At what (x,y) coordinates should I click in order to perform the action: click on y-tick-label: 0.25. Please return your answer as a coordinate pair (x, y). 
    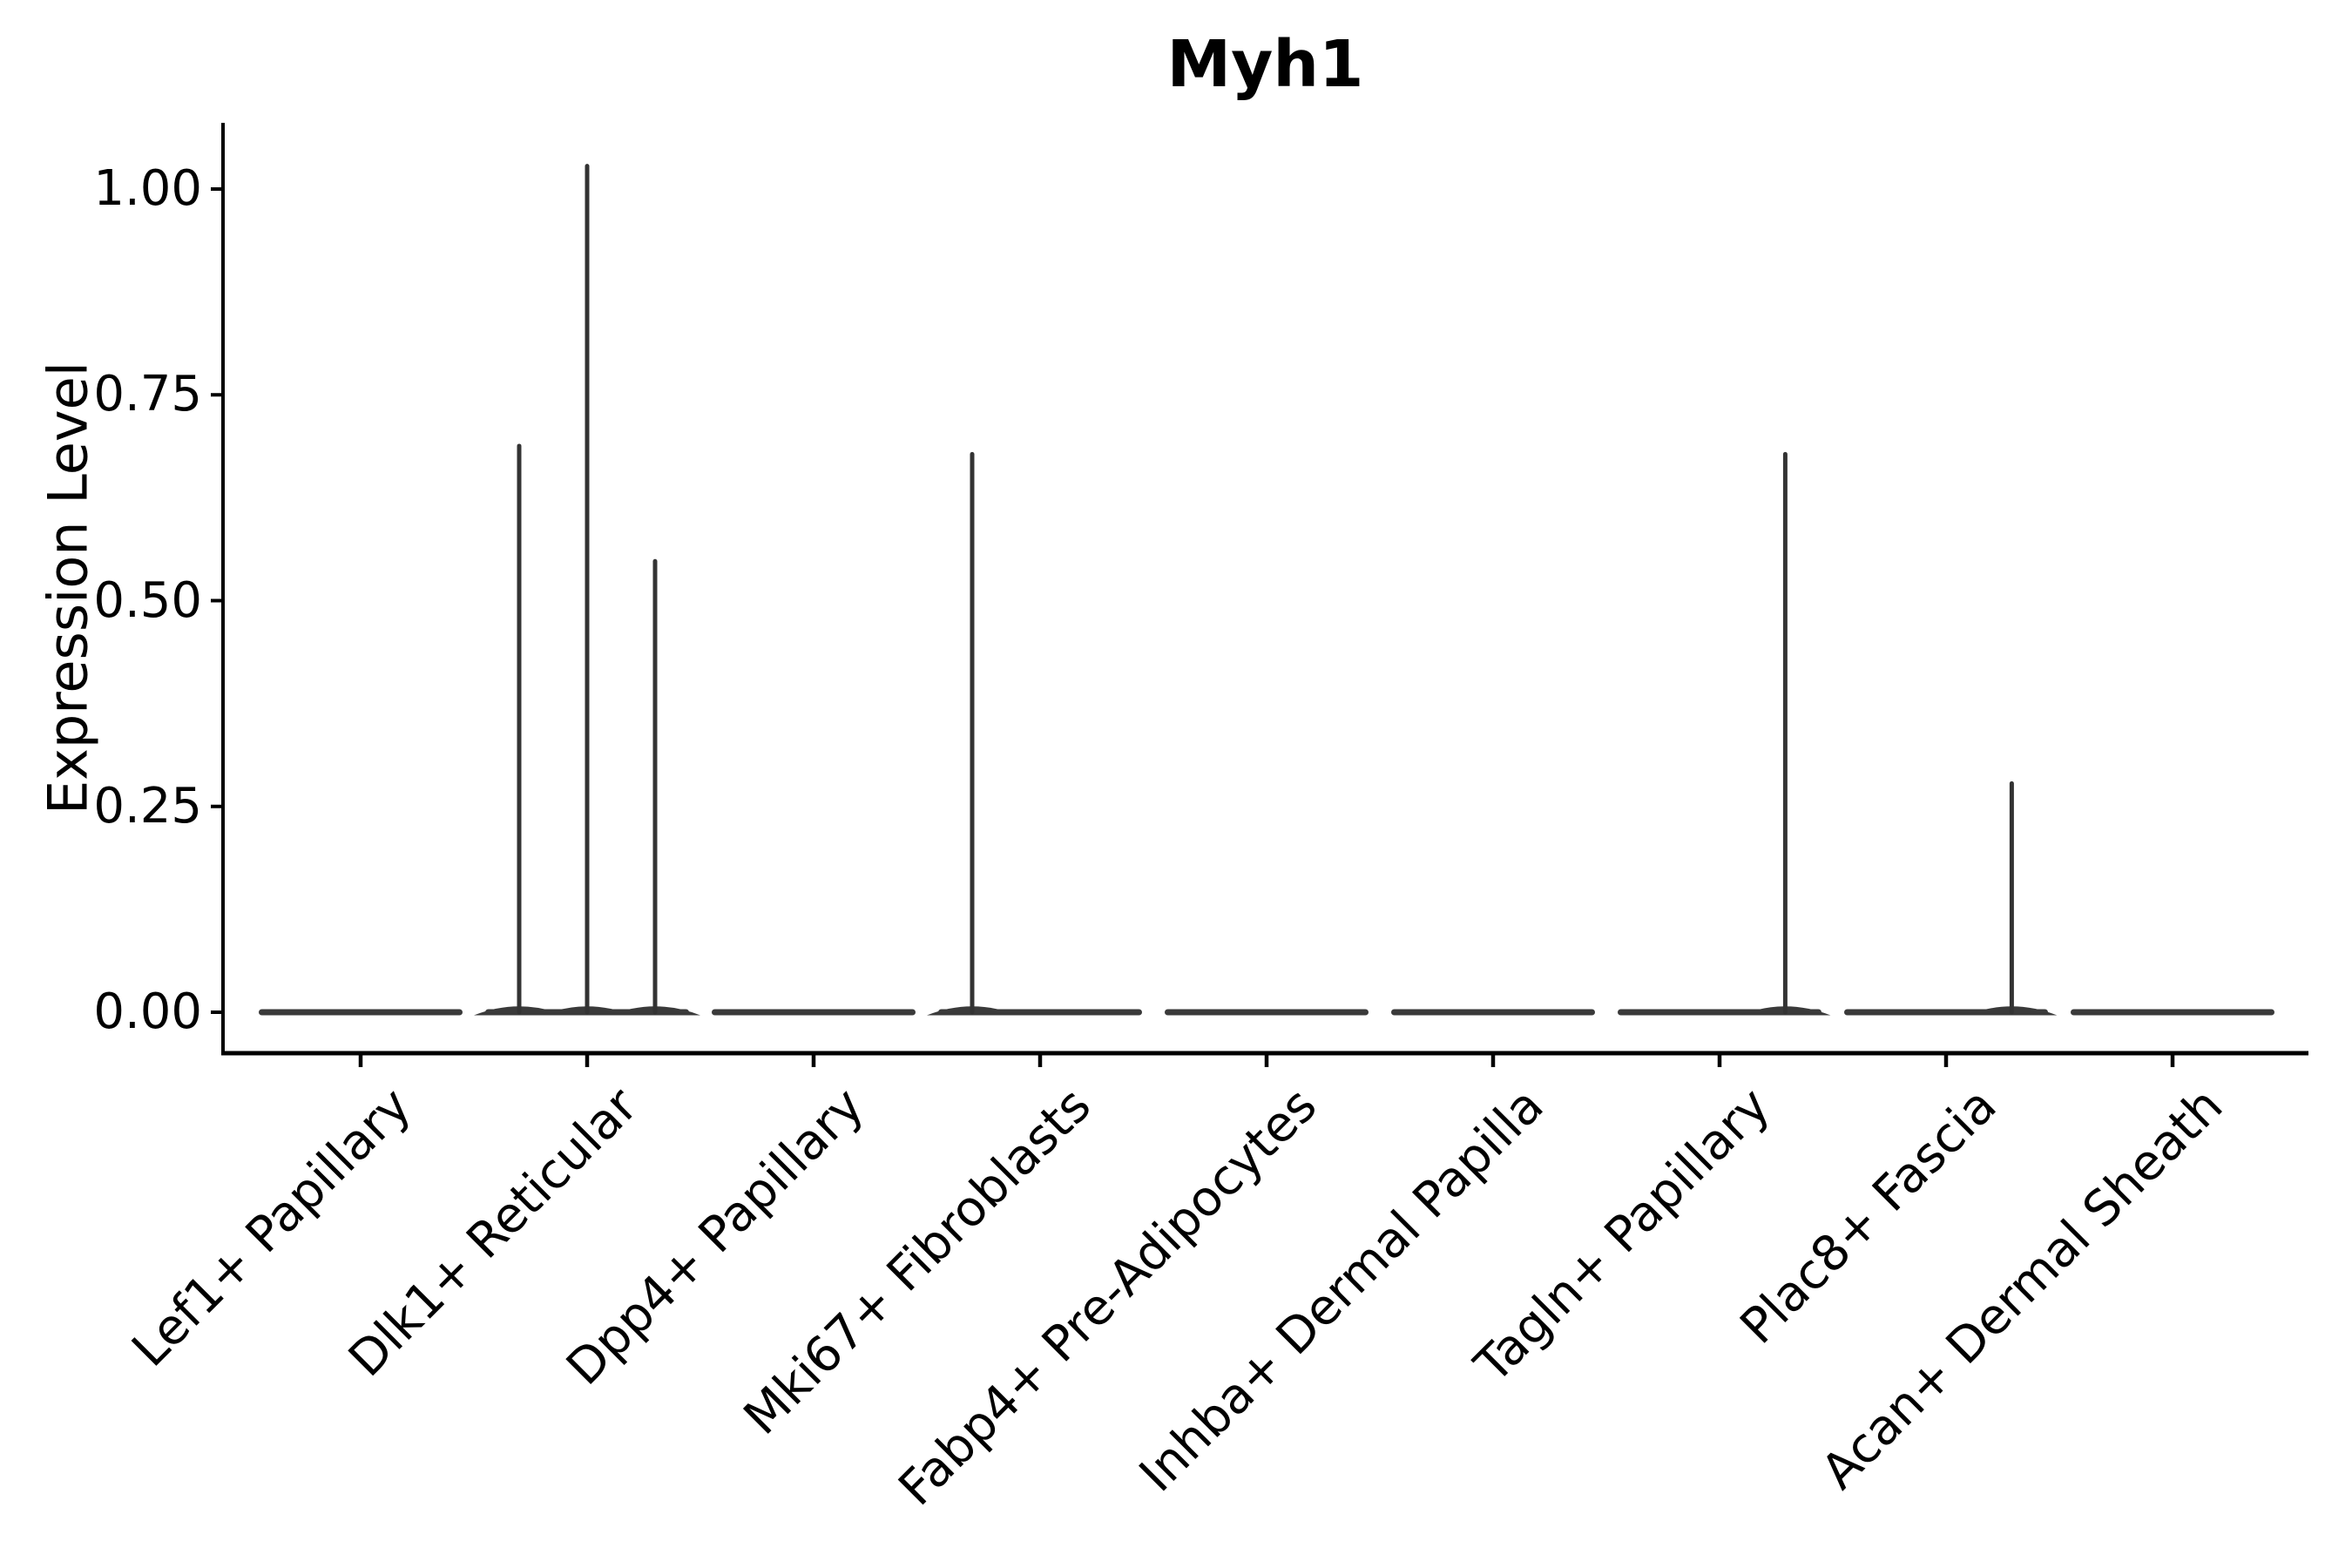
    Looking at the image, I should click on (147, 806).